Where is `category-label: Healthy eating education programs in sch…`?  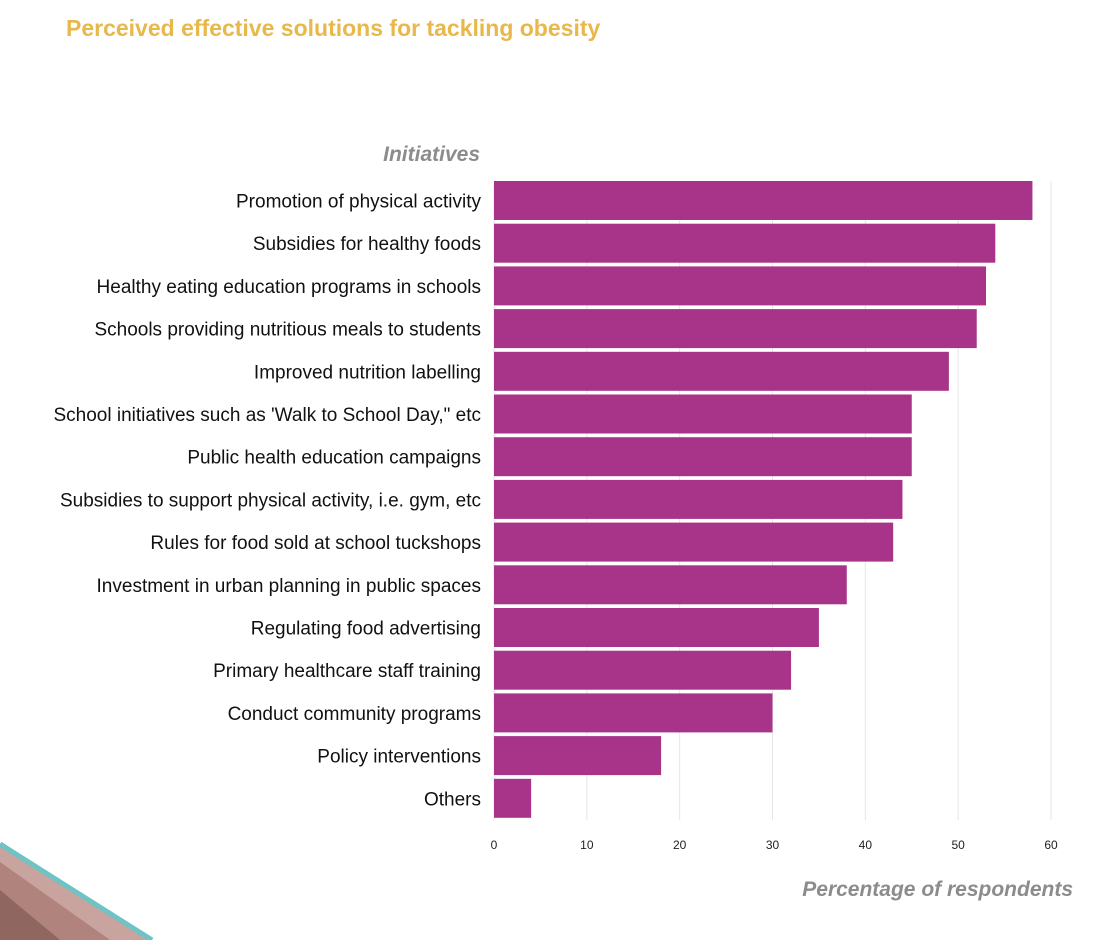 category-label: Healthy eating education programs in sch… is located at coordinates (289, 287).